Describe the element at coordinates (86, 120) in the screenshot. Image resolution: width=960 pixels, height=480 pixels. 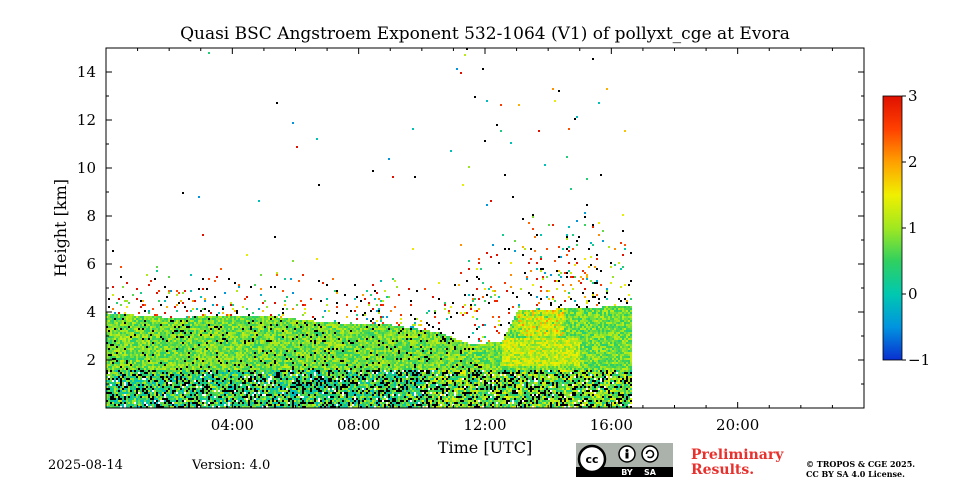
I see `y-tick-label: 12` at that location.